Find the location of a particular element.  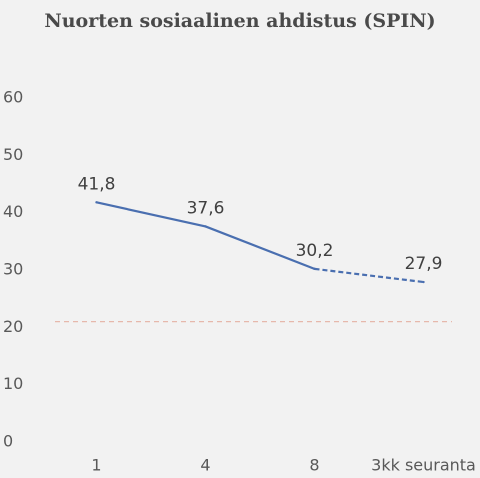

x-tick-label: 1 is located at coordinates (96, 465).